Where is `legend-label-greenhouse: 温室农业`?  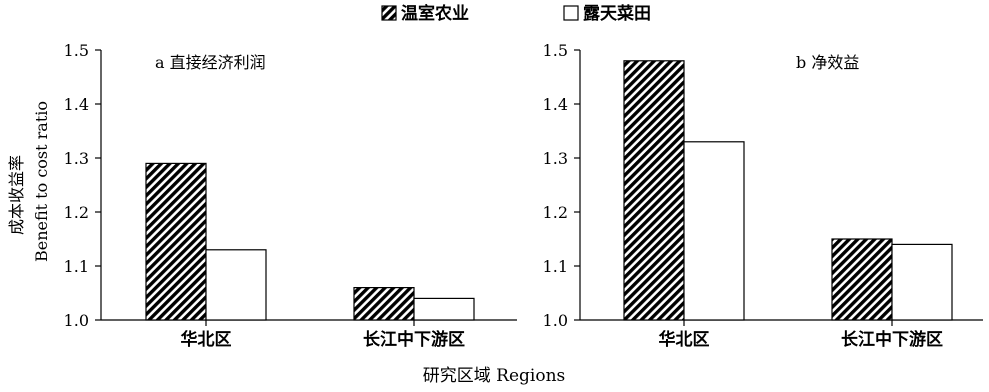 legend-label-greenhouse: 温室农业 is located at coordinates (435, 13).